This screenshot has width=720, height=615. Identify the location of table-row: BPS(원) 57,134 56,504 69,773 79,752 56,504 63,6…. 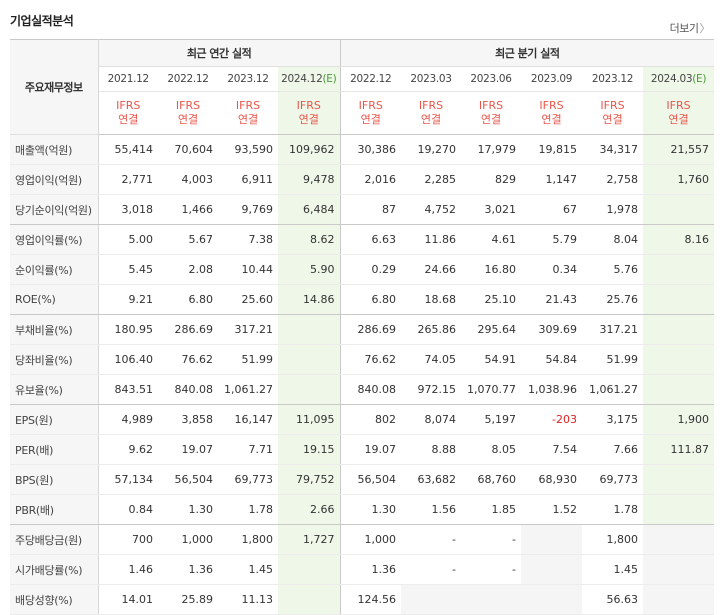
(362, 479).